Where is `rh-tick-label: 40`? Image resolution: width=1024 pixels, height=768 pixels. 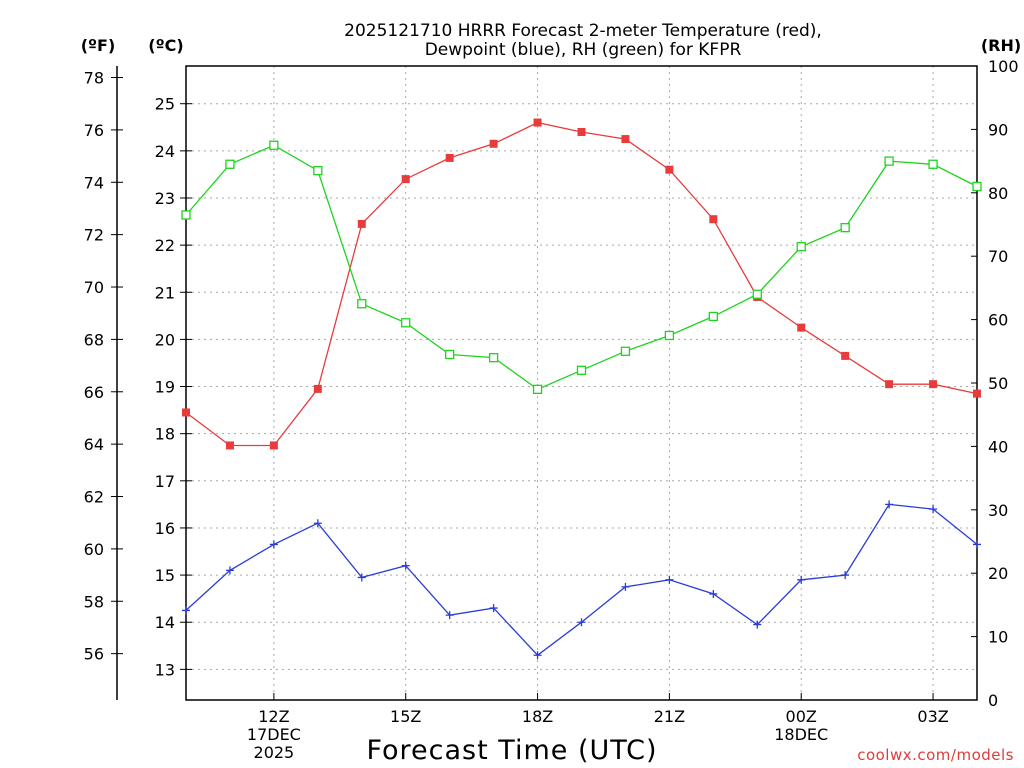
rh-tick-label: 40 is located at coordinates (998, 446).